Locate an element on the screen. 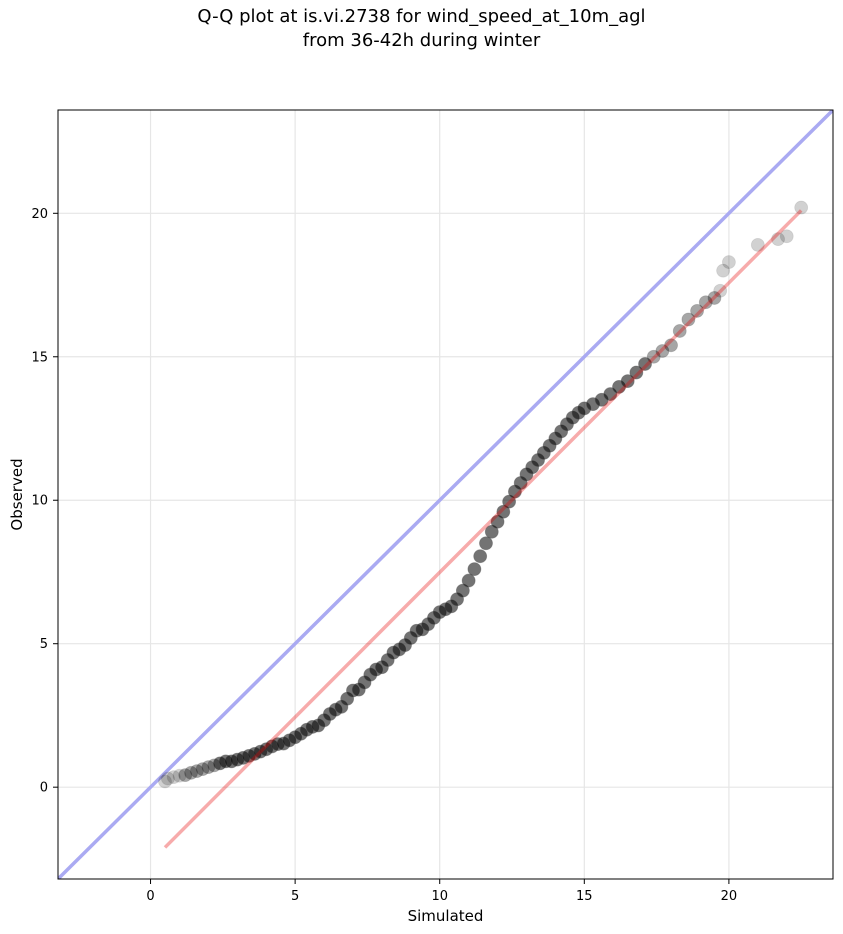 The image size is (843, 934). x-tick-label-0: 0 is located at coordinates (150, 896).